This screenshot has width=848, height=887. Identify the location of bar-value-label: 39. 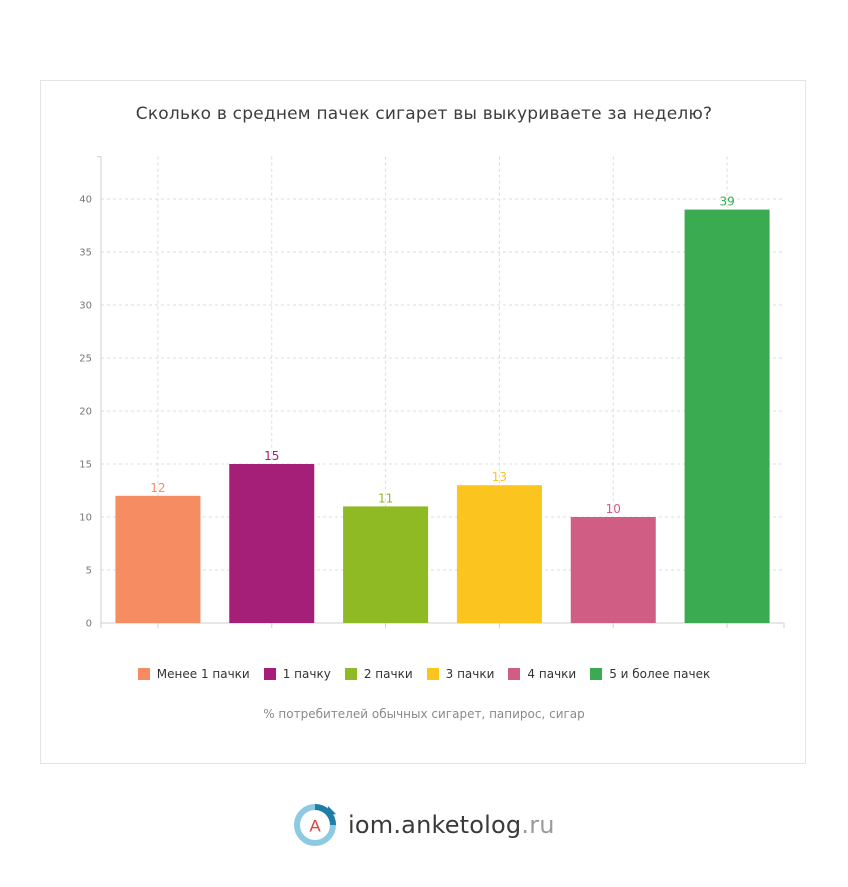
(726, 202).